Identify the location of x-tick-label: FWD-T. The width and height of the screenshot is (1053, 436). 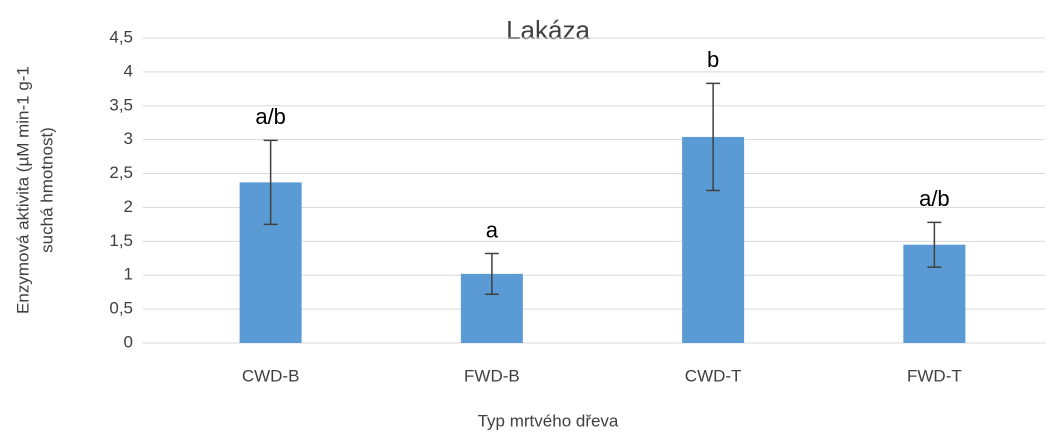
(934, 375).